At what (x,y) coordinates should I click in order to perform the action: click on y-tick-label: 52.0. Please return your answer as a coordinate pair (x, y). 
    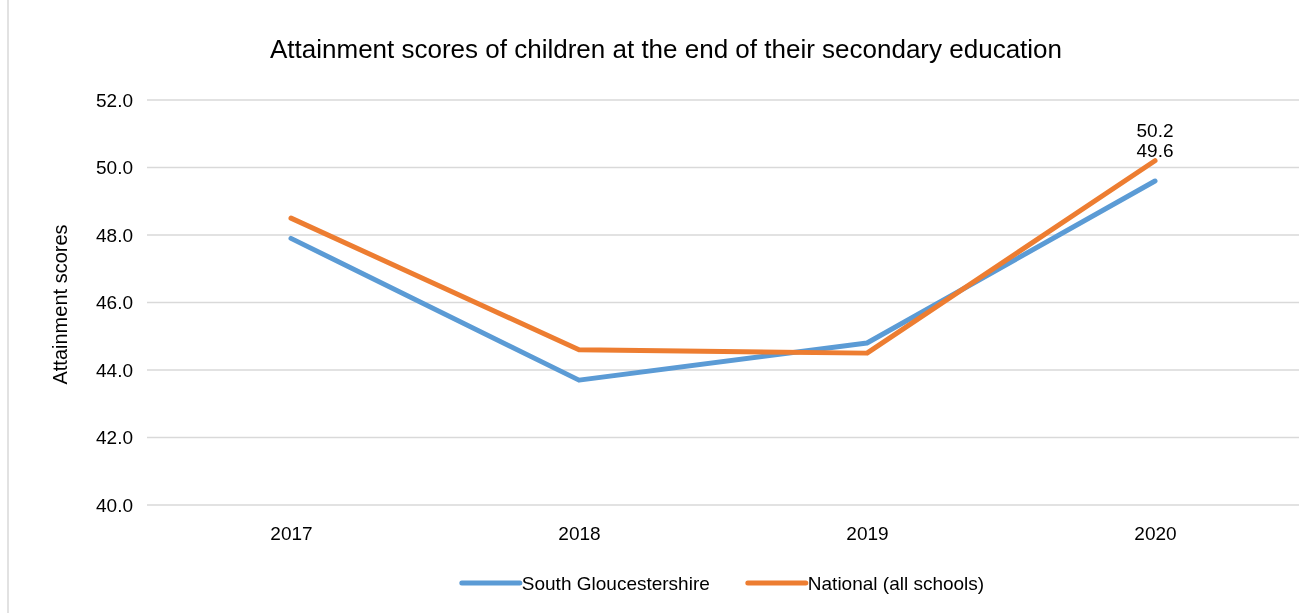
    Looking at the image, I should click on (114, 100).